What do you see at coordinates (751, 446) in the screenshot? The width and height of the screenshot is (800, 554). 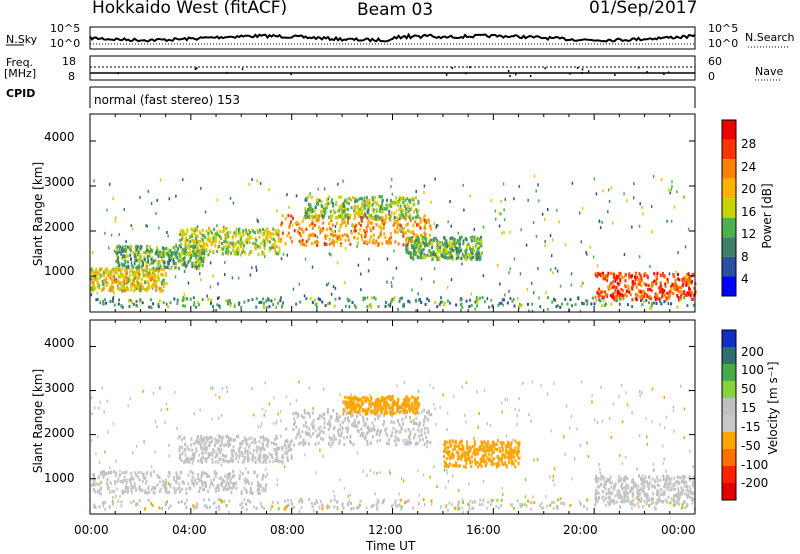 I see `vel-cbar-tick-m50: -50` at bounding box center [751, 446].